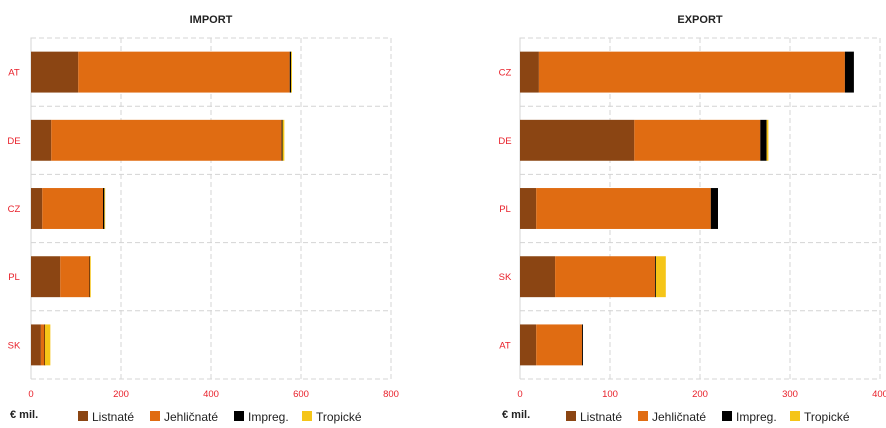 Image resolution: width=886 pixels, height=428 pixels. Describe the element at coordinates (301, 394) in the screenshot. I see `x-tick-label: 600` at that location.